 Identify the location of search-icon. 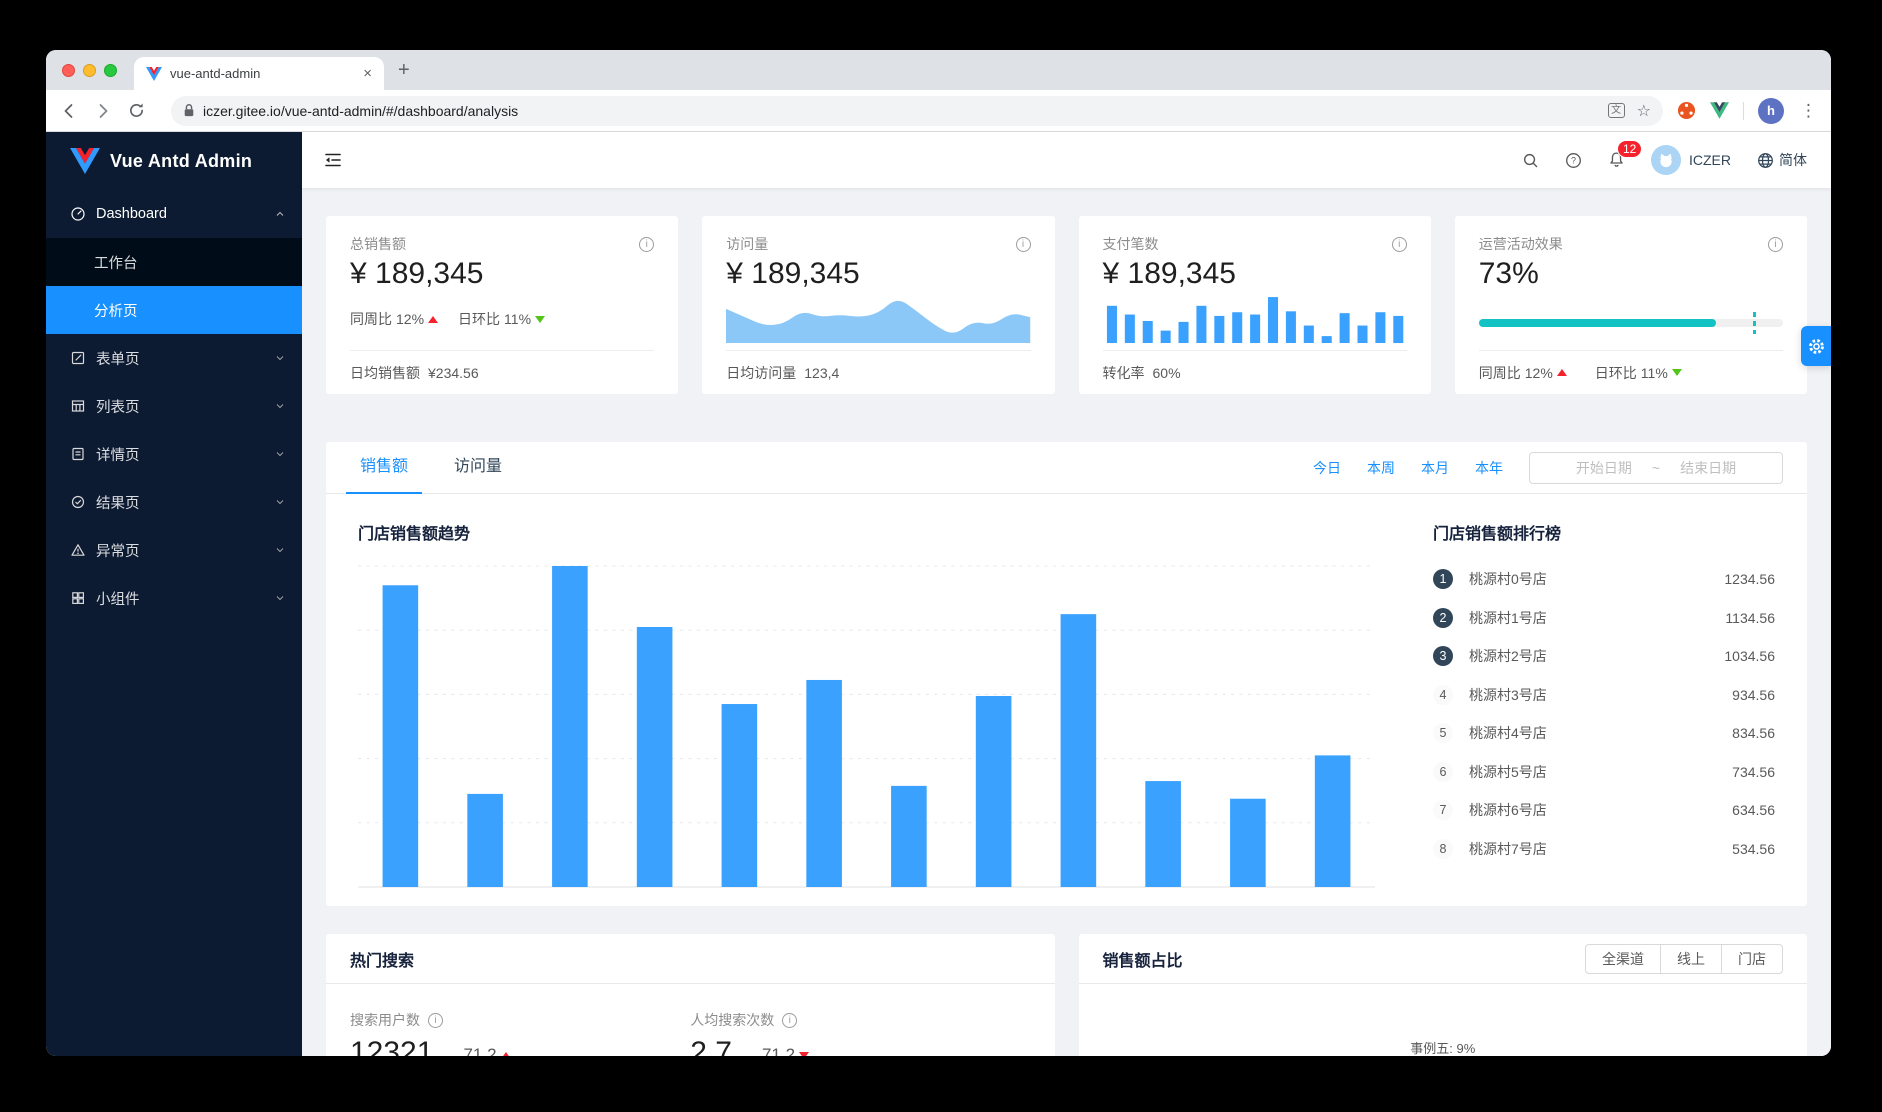
(1530, 160).